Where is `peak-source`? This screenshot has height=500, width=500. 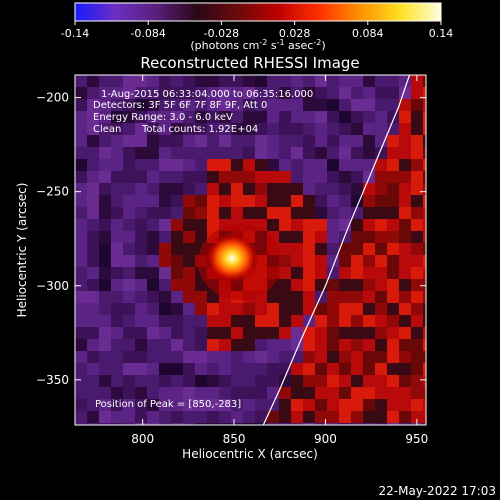 peak-source is located at coordinates (232, 258).